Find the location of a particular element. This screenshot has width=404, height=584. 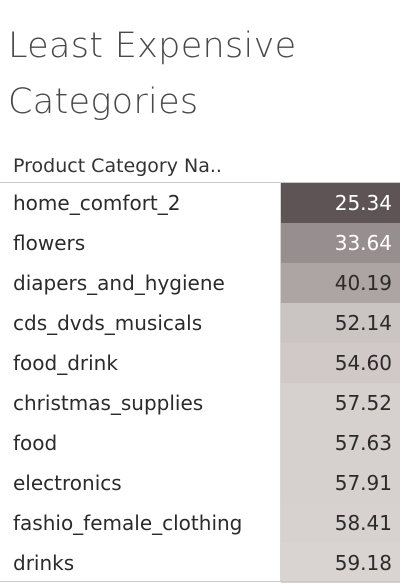

value-label: 52.14 is located at coordinates (363, 323).